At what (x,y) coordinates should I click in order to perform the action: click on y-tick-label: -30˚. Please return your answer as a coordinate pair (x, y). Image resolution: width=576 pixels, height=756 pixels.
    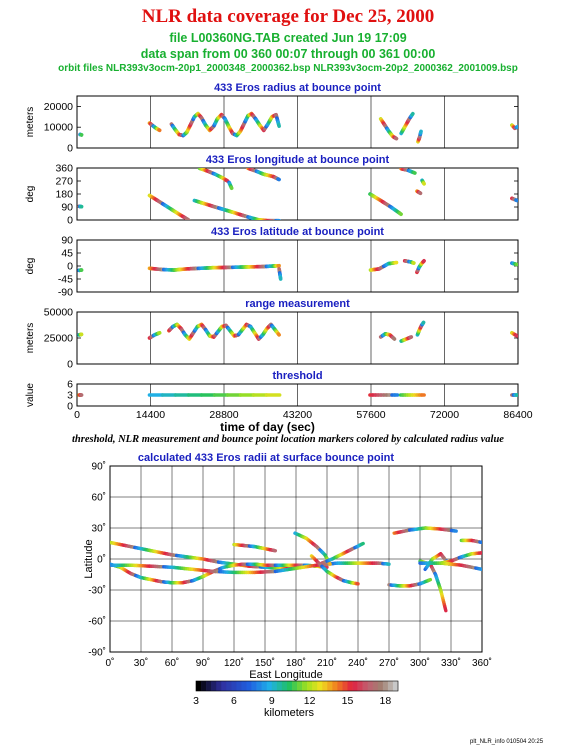
    Looking at the image, I should click on (97, 591).